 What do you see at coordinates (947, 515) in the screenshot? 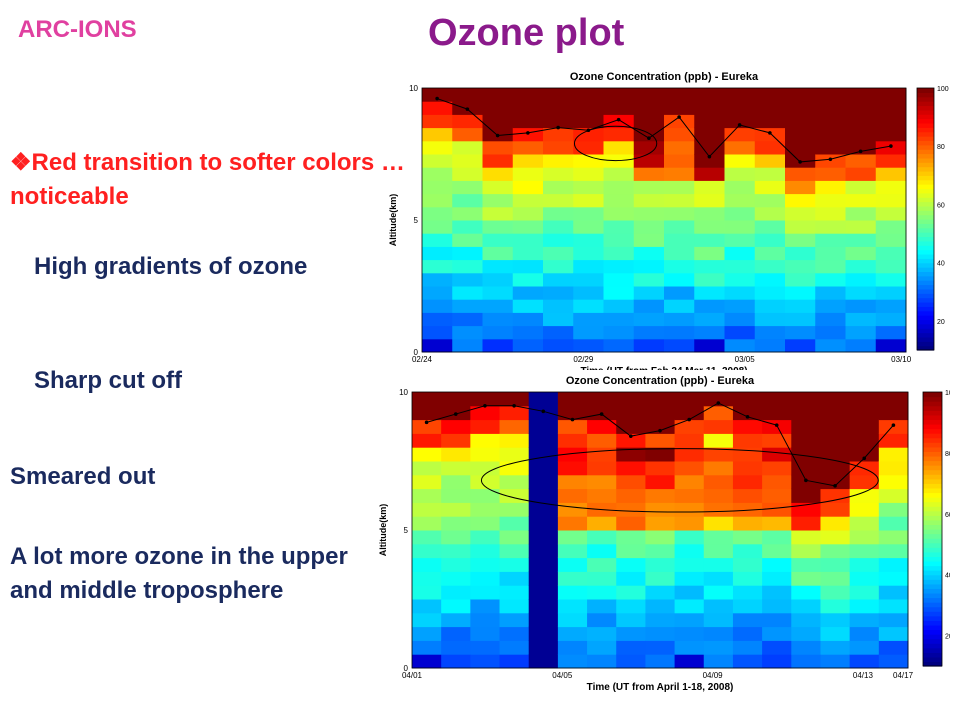
I see `colorbar-tick-label: 60` at bounding box center [947, 515].